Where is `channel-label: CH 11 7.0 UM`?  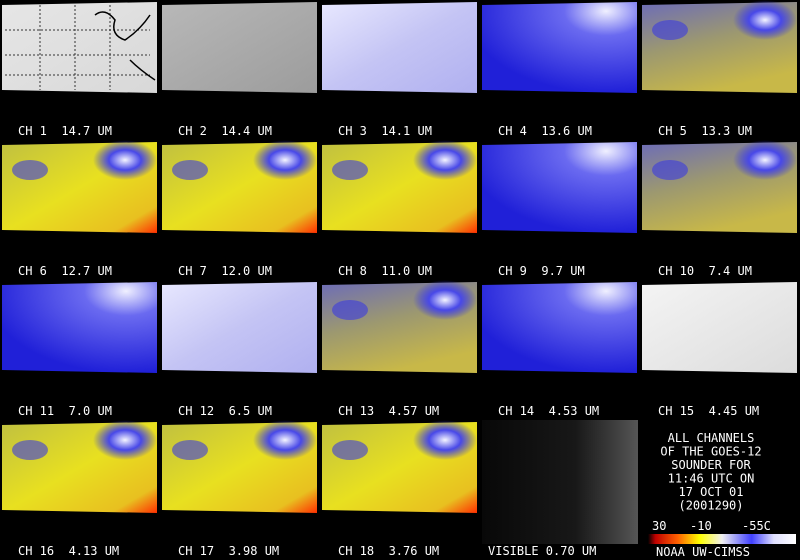 channel-label: CH 11 7.0 UM is located at coordinates (65, 411).